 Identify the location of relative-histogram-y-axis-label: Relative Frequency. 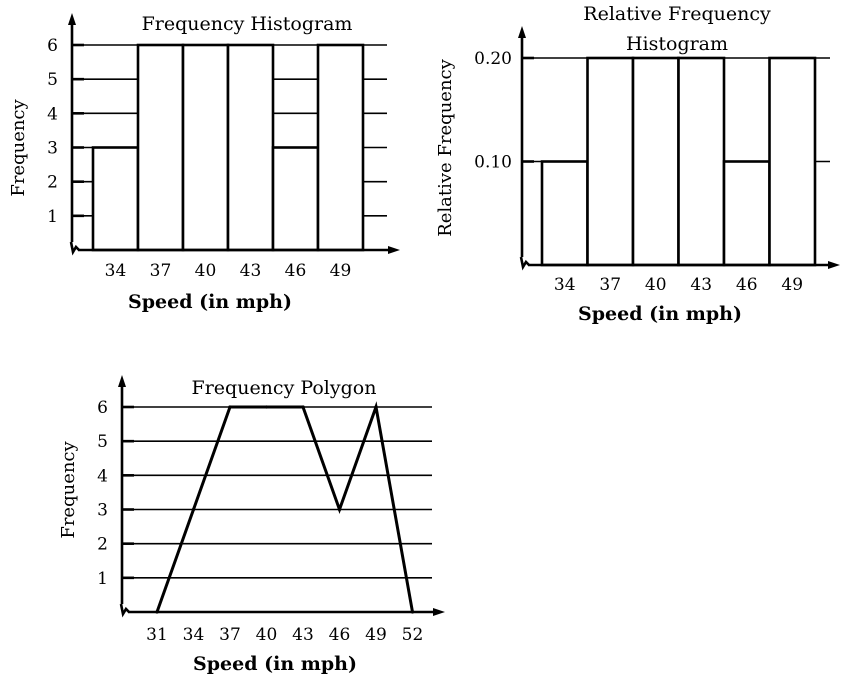
(445, 147).